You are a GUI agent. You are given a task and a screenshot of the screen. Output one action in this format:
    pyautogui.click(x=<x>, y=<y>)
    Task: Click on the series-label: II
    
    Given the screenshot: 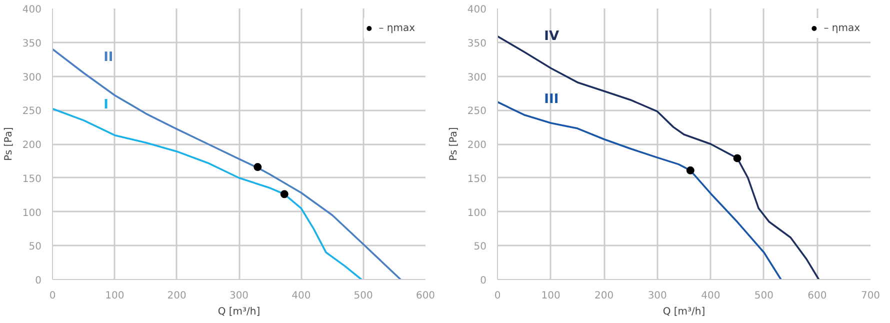 What is the action you would take?
    pyautogui.click(x=109, y=57)
    